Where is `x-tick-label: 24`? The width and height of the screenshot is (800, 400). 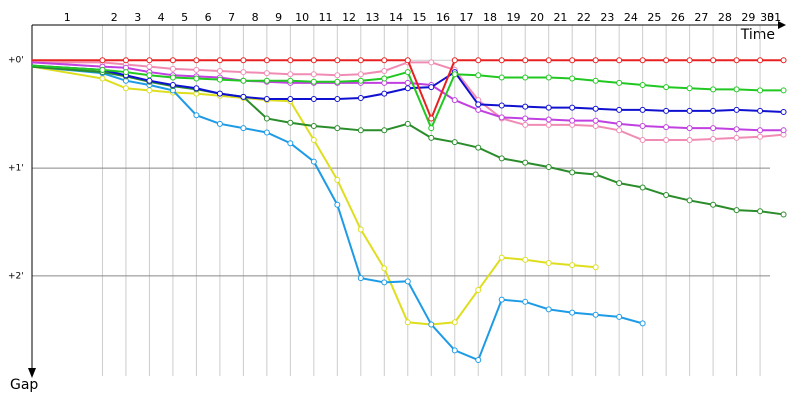 x-tick-label: 24 is located at coordinates (631, 17).